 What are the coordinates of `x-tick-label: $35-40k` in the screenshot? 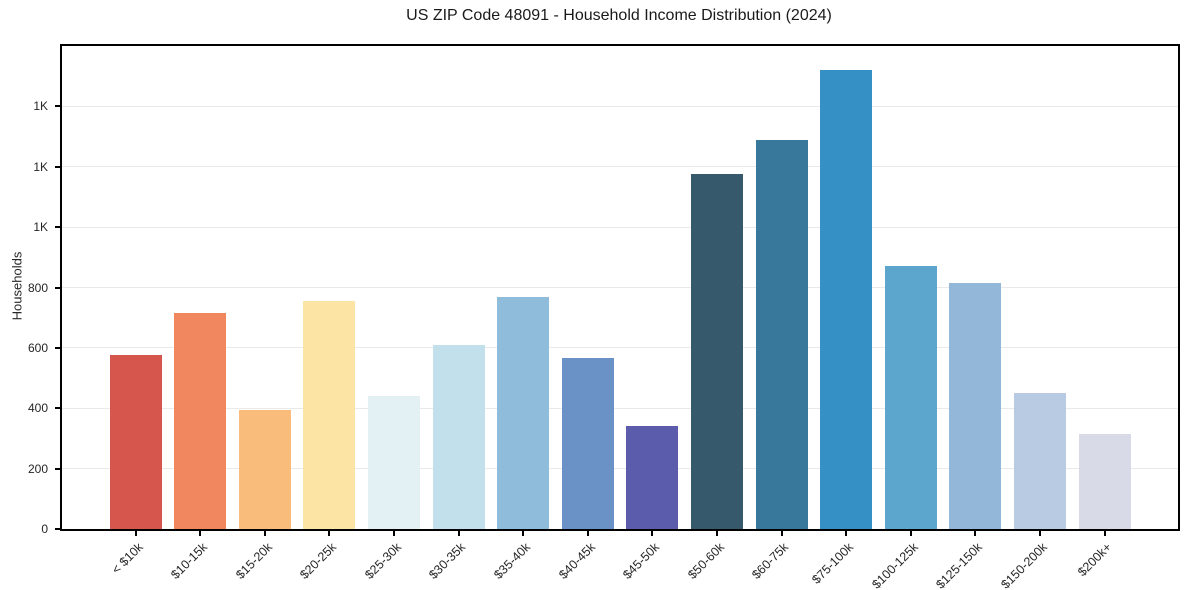 It's located at (512, 561).